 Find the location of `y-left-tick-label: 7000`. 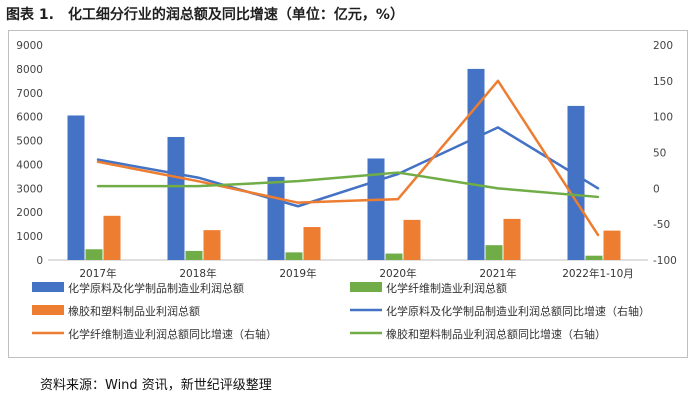

y-left-tick-label: 7000 is located at coordinates (29, 94).